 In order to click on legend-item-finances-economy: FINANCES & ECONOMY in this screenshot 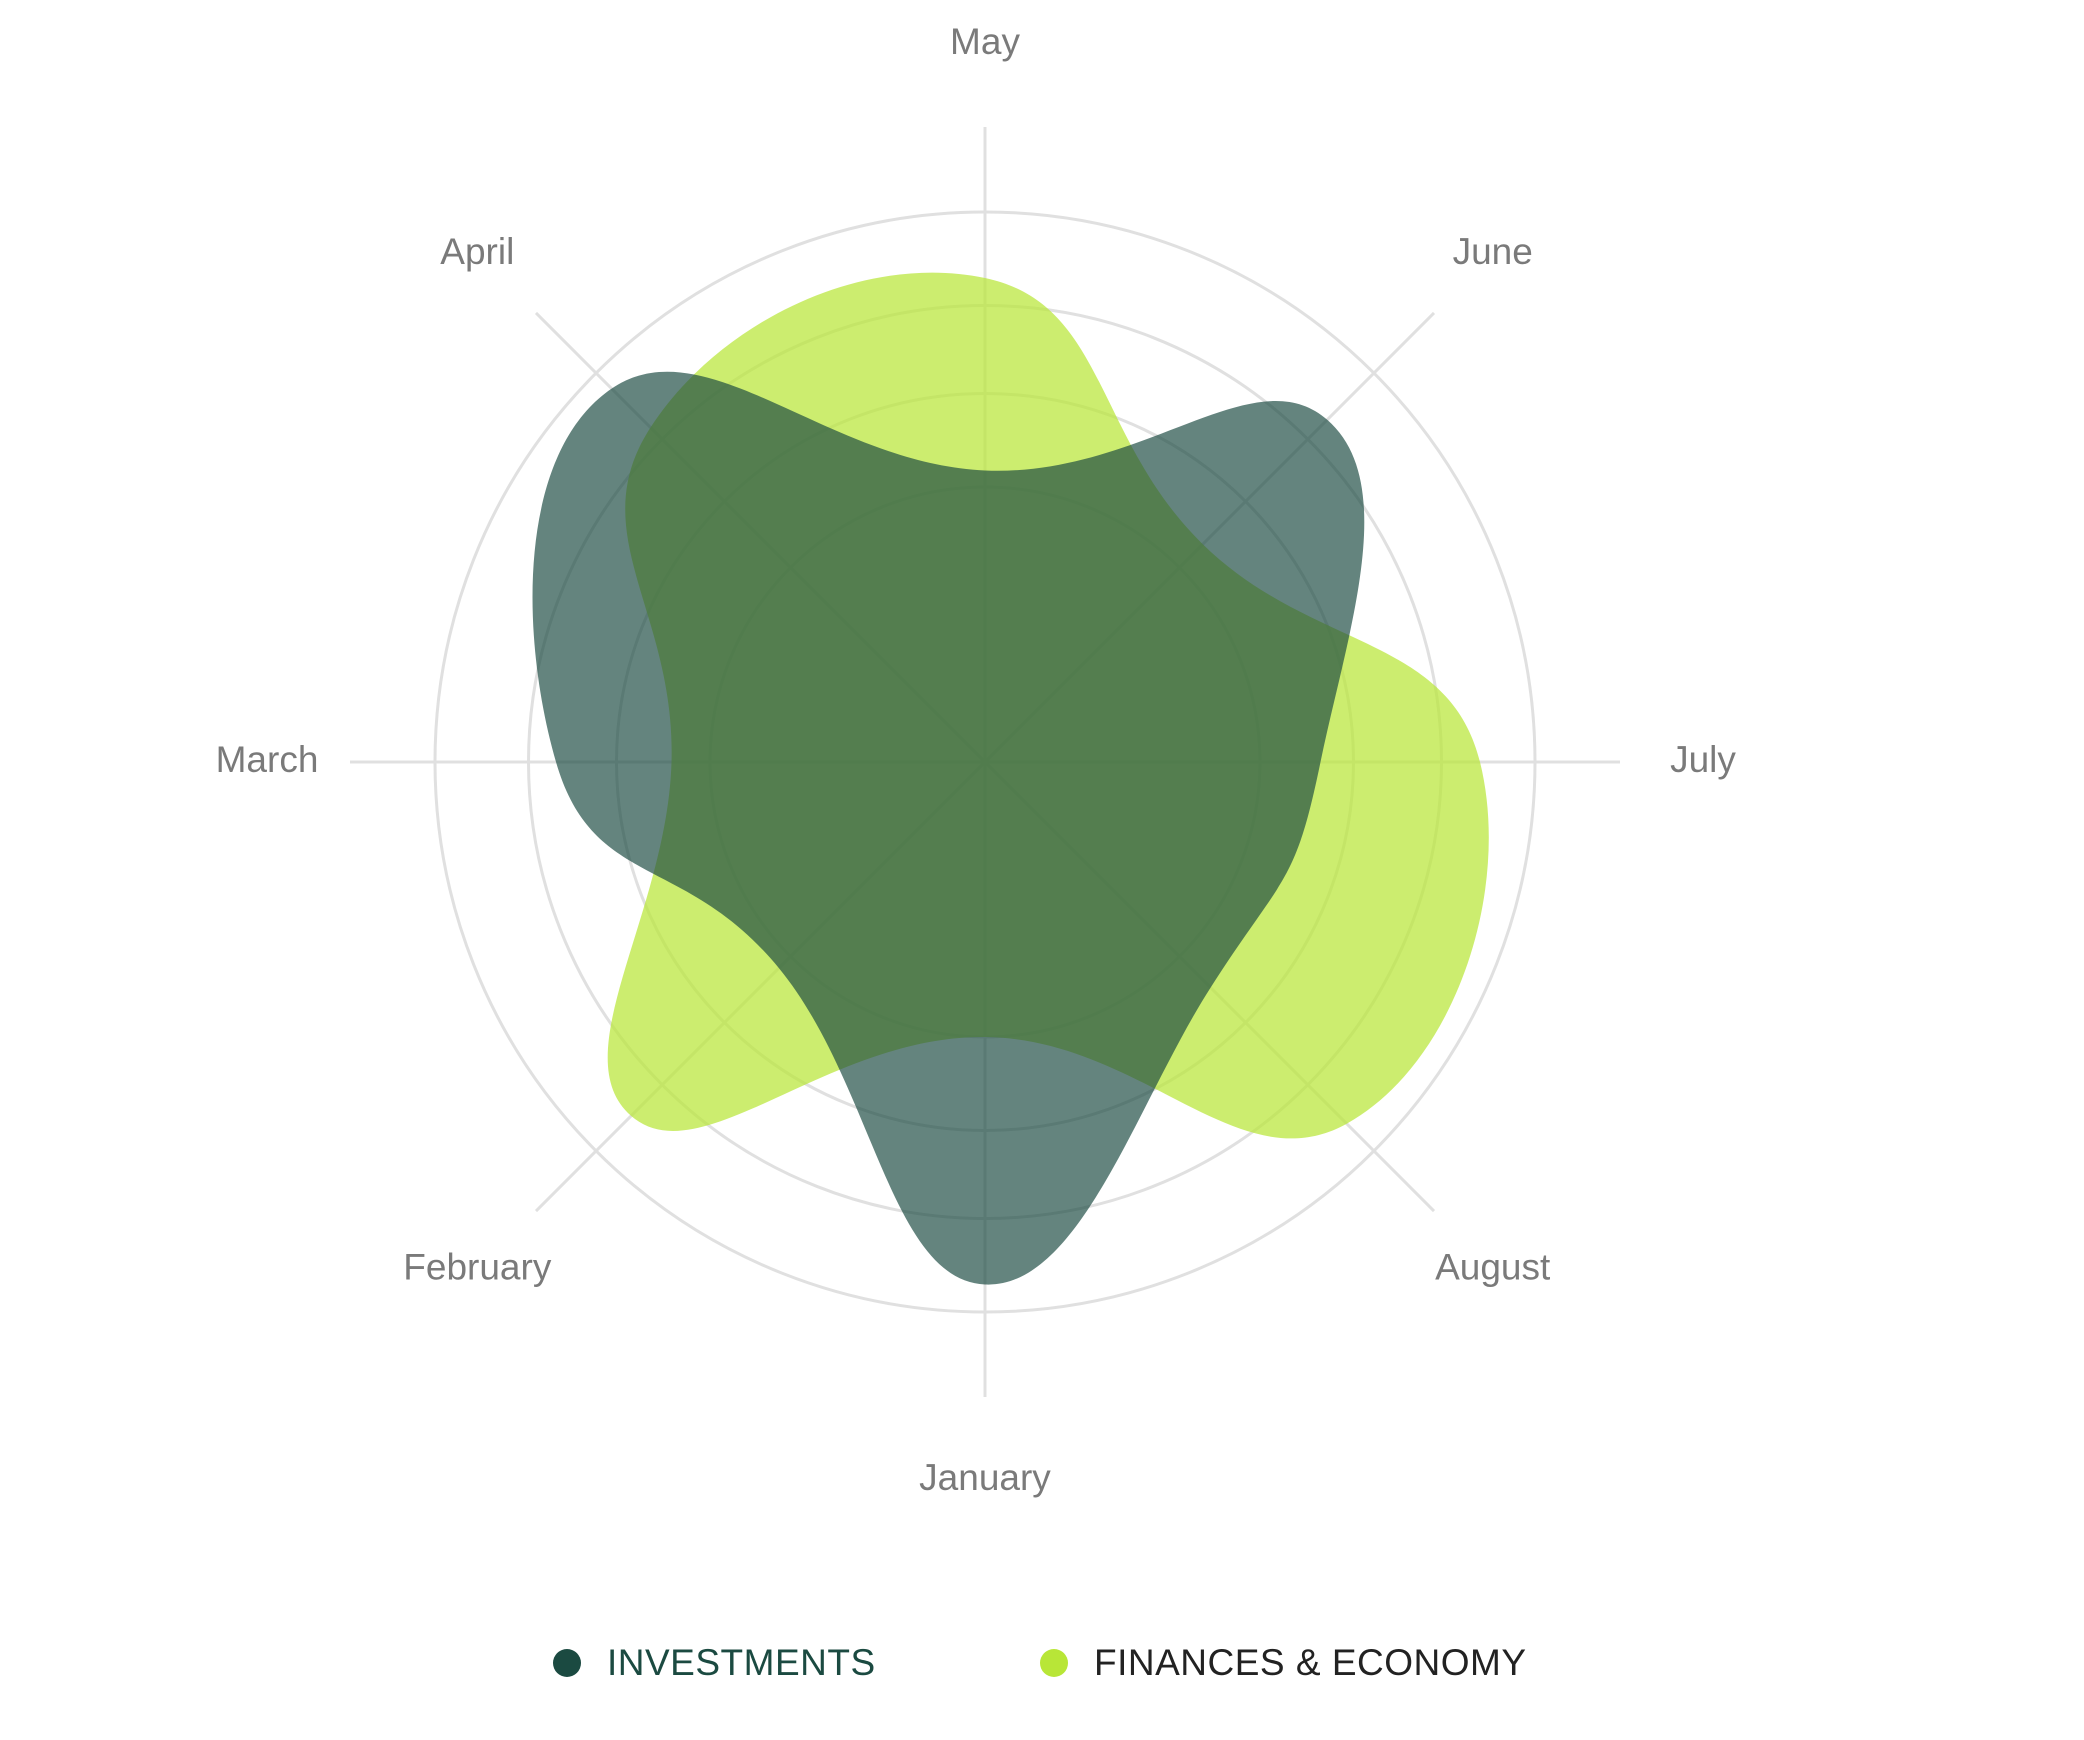, I will do `click(1283, 1663)`.